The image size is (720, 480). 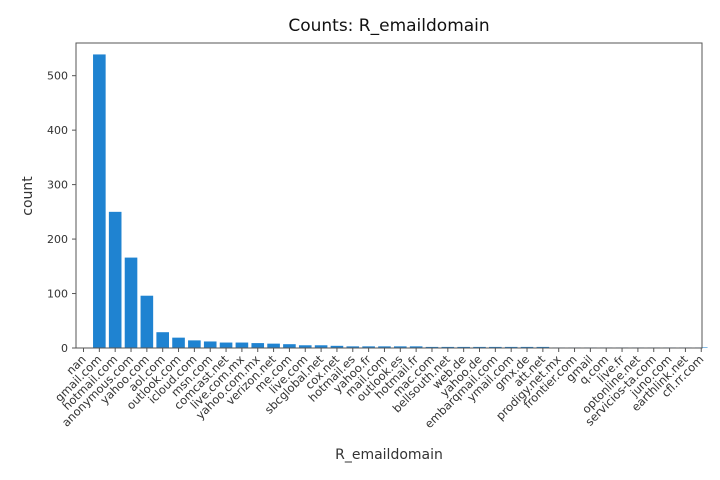 I want to click on y-tick-label: 400, so click(x=57, y=130).